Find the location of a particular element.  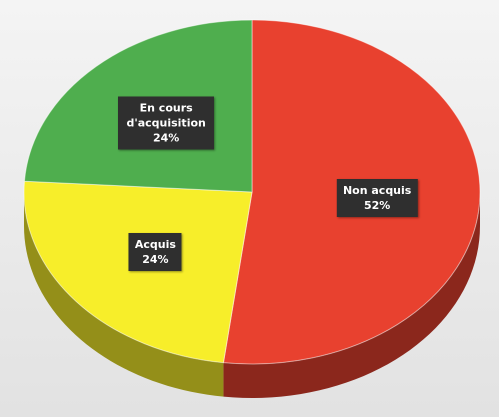

data-label: Non acquis 52% is located at coordinates (377, 197).